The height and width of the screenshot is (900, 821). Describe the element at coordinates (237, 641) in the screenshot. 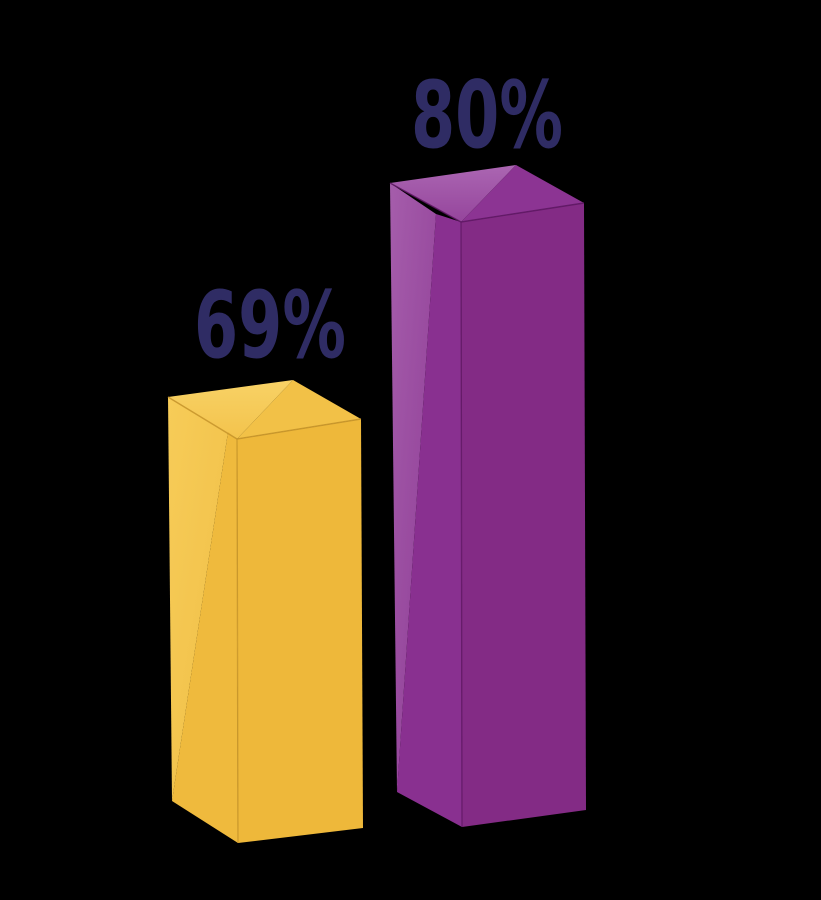

I see `bar-69-front-edge-line` at that location.